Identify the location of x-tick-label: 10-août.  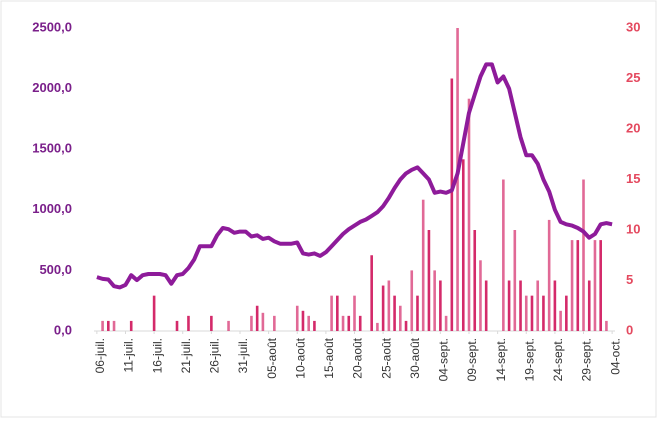
(300, 357).